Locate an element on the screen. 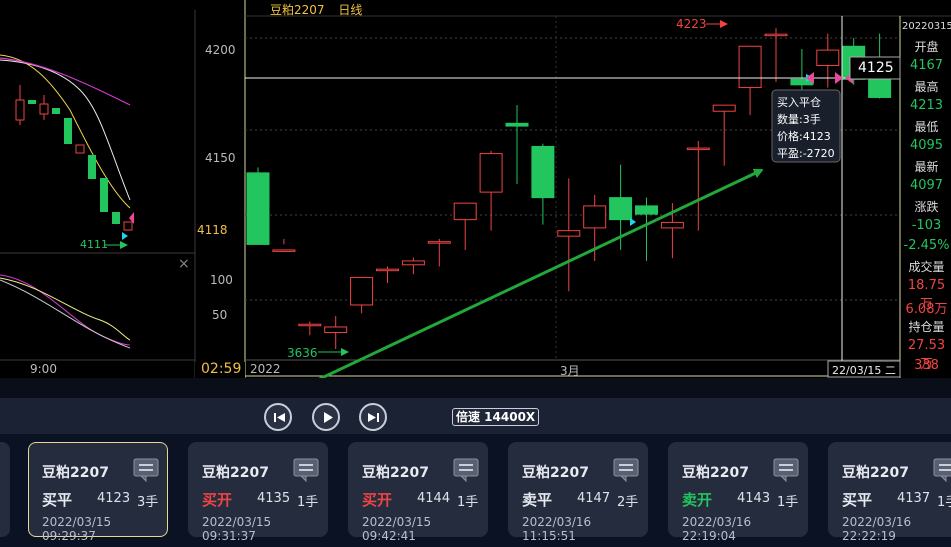 Image resolution: width=951 pixels, height=547 pixels. tooltip-line: 平盈:-2720 is located at coordinates (806, 153).